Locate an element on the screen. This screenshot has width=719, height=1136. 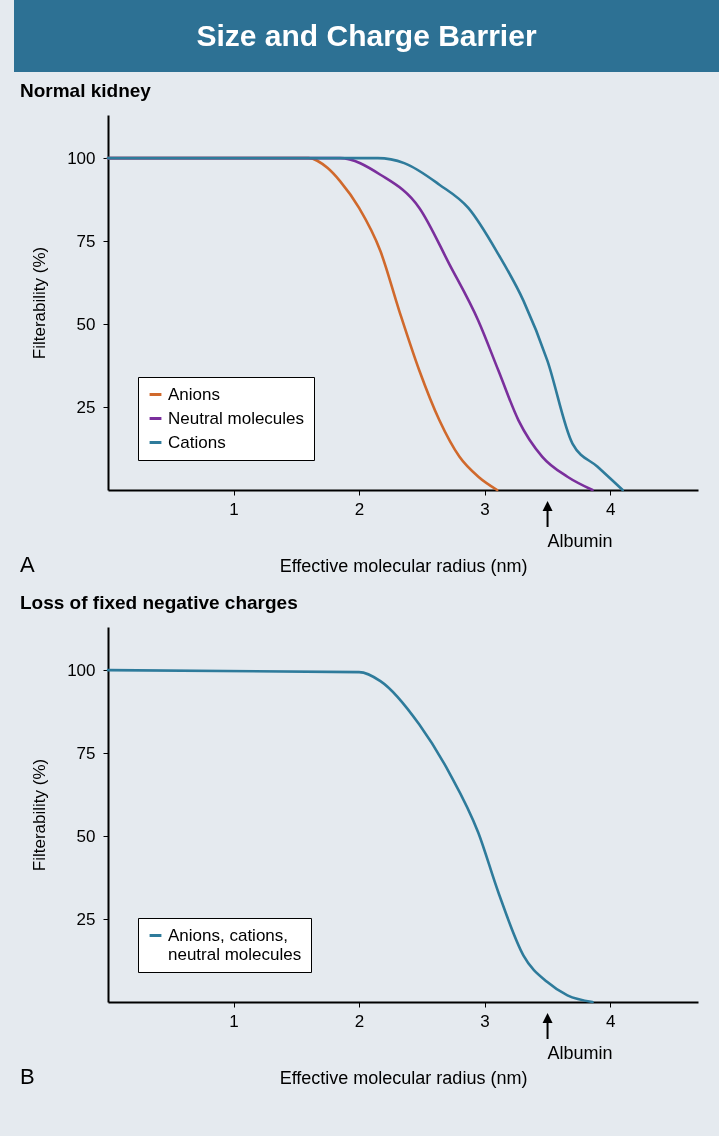
chart-subtitle: Normal kidney is located at coordinates (86, 90).